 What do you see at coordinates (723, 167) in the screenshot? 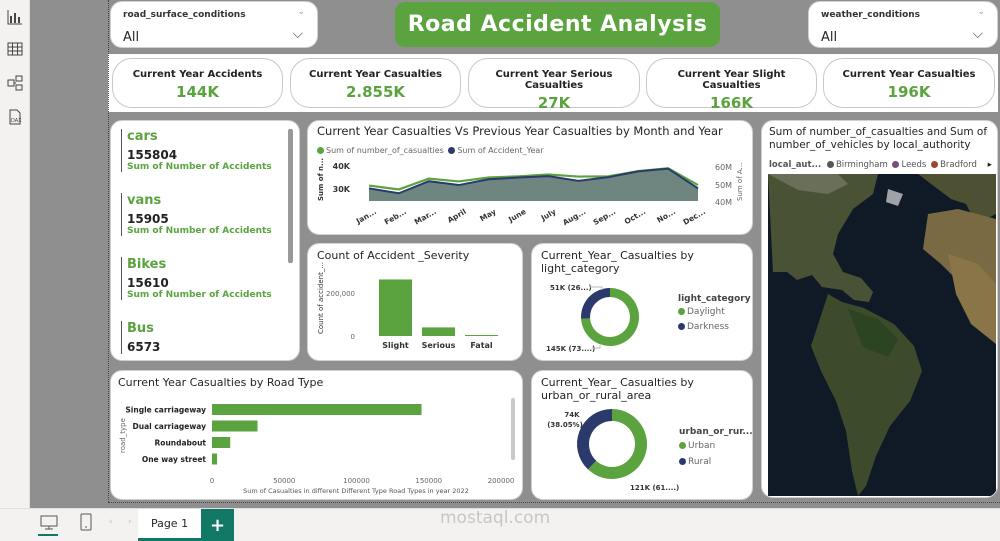
I see `y2-tick-label: 60M` at bounding box center [723, 167].